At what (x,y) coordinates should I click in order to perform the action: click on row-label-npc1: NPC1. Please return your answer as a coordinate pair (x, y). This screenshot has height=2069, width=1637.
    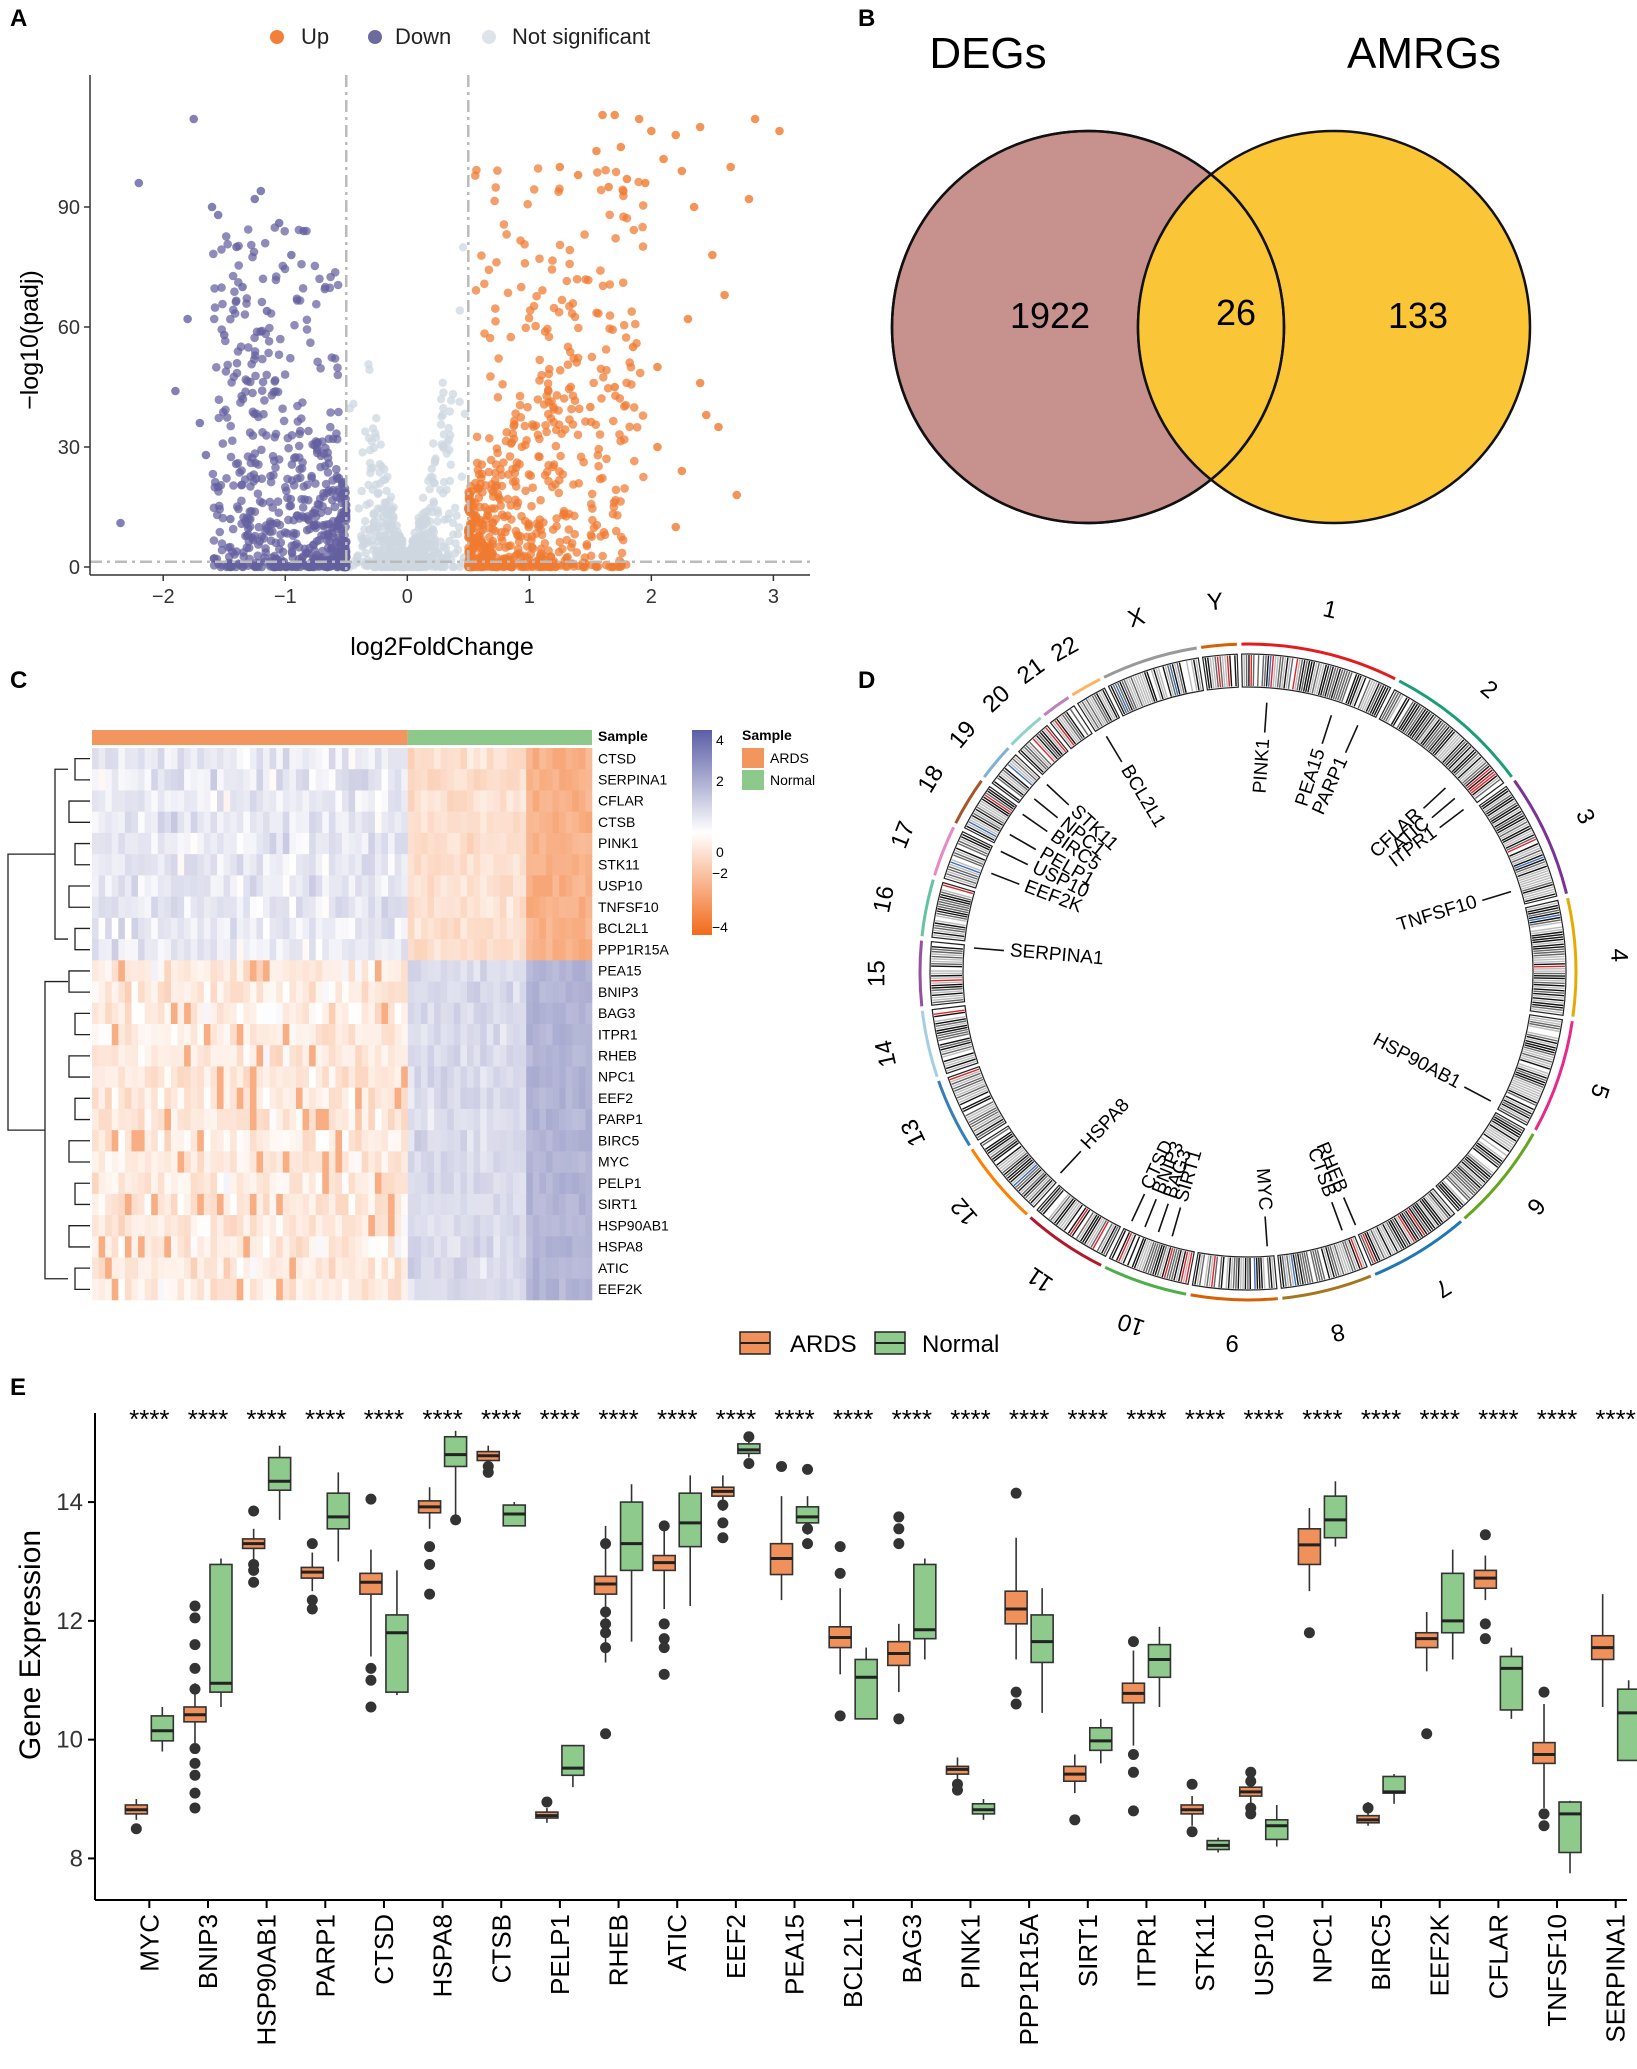
    Looking at the image, I should click on (617, 1077).